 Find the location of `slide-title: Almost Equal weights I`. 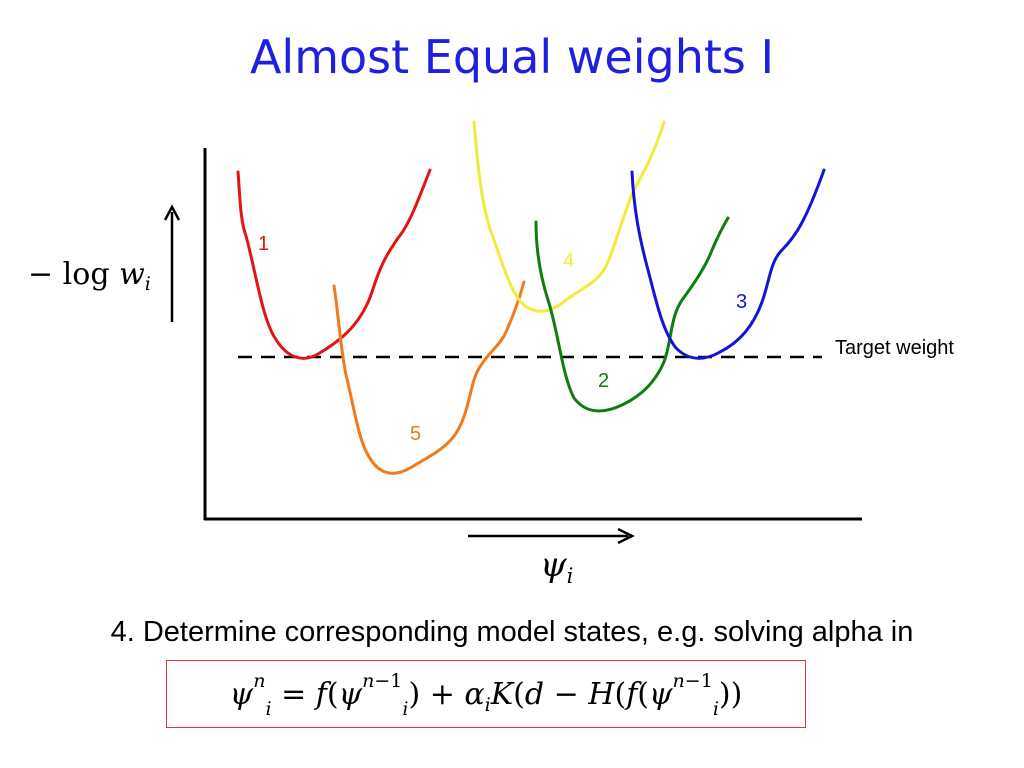

slide-title: Almost Equal weights I is located at coordinates (512, 57).